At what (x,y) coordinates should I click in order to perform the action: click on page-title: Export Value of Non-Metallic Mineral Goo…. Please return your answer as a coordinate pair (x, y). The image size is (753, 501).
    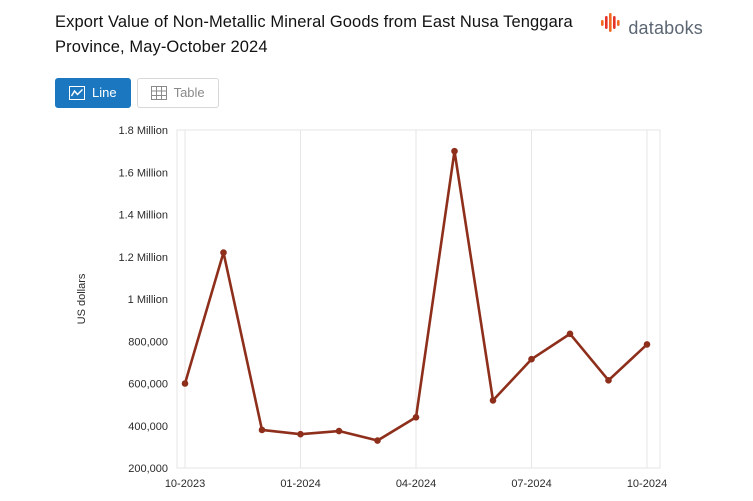
    Looking at the image, I should click on (314, 34).